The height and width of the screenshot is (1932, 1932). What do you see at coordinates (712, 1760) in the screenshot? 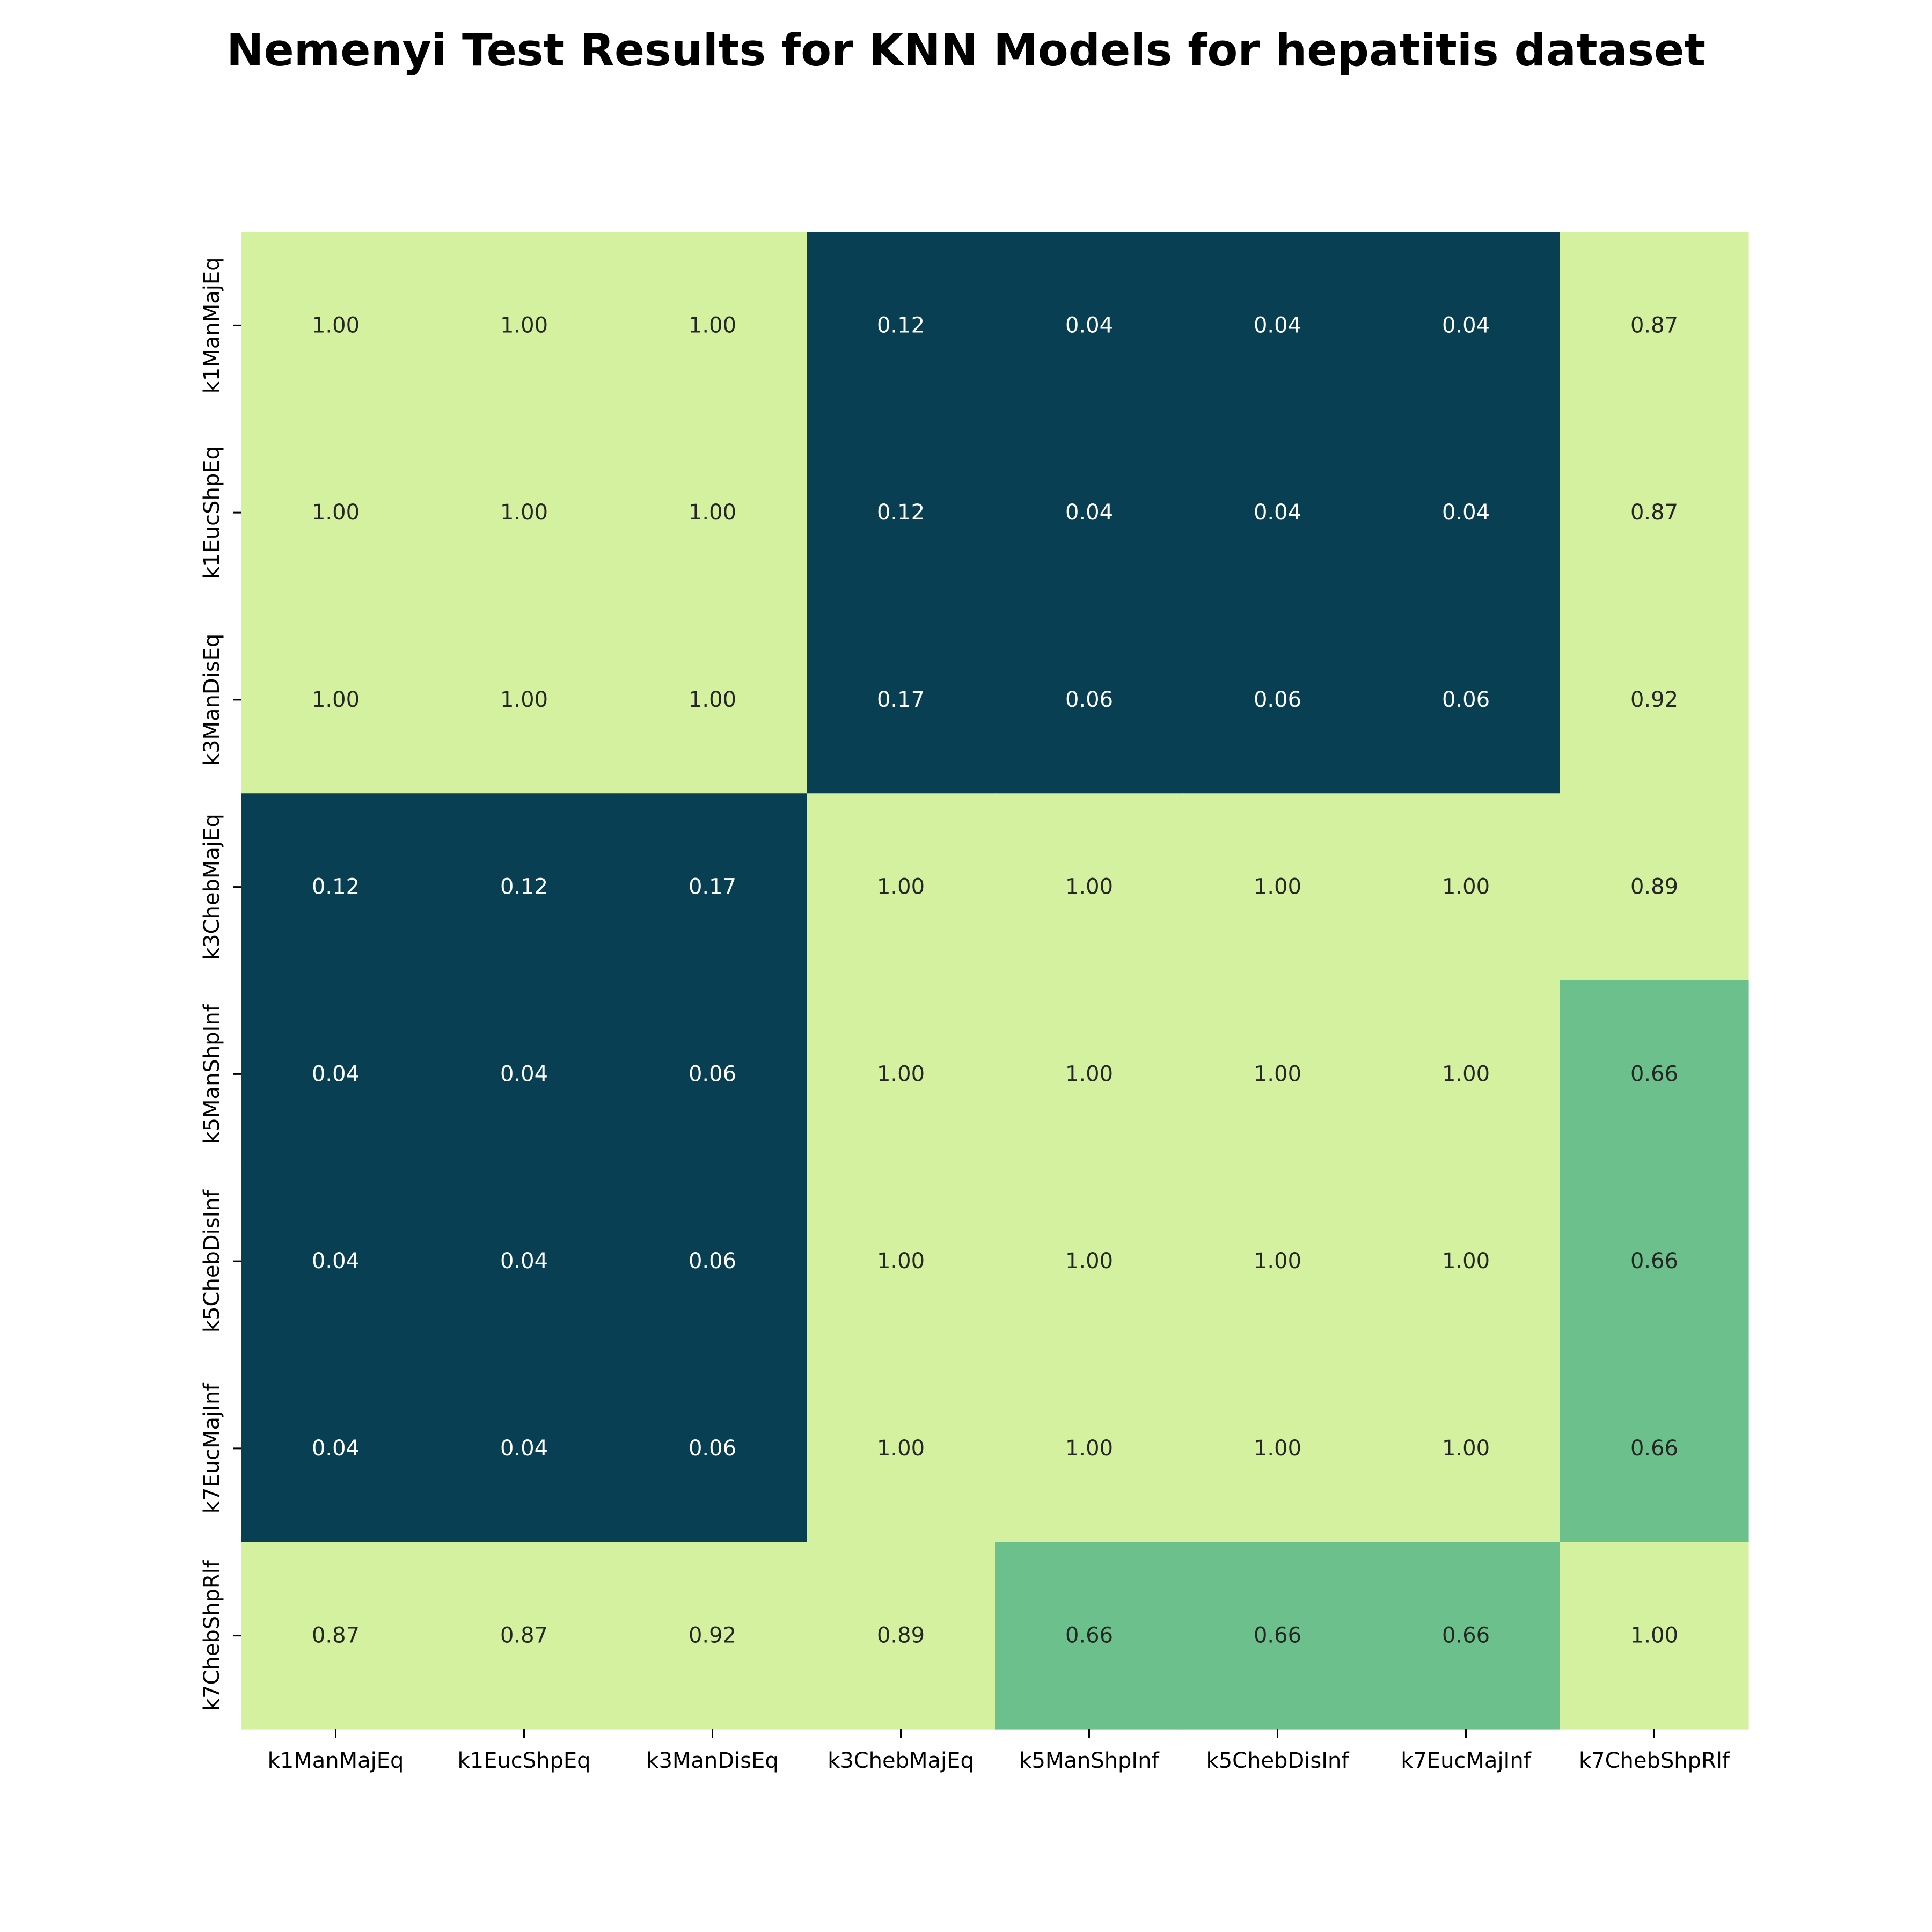
I see `x-tick-label: k3ManDisEq` at bounding box center [712, 1760].